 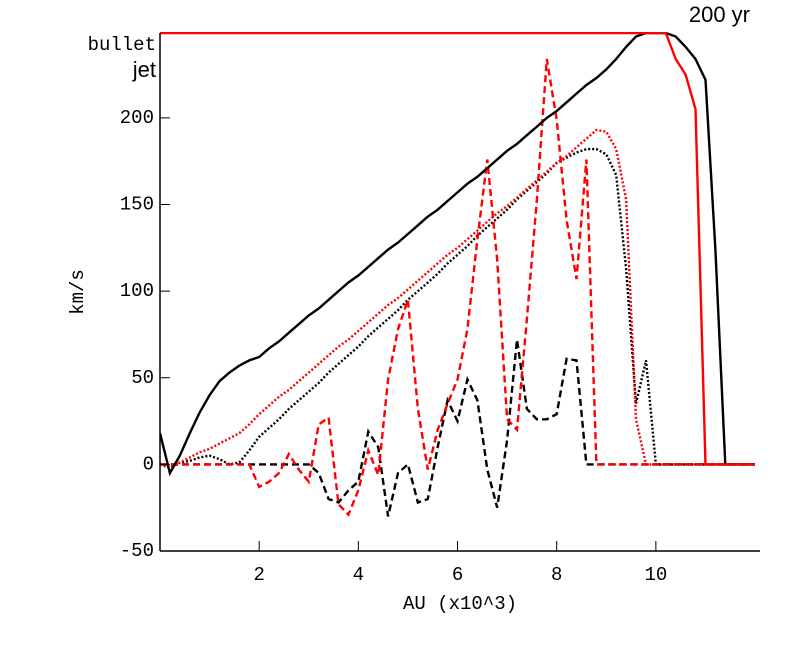 I want to click on y-tick-label: 0, so click(x=148, y=464).